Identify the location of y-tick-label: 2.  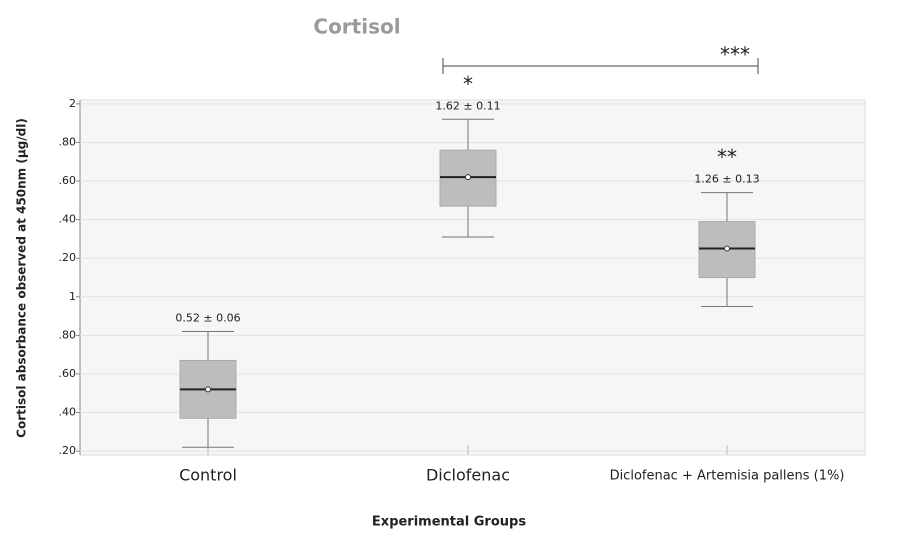
(72, 103).